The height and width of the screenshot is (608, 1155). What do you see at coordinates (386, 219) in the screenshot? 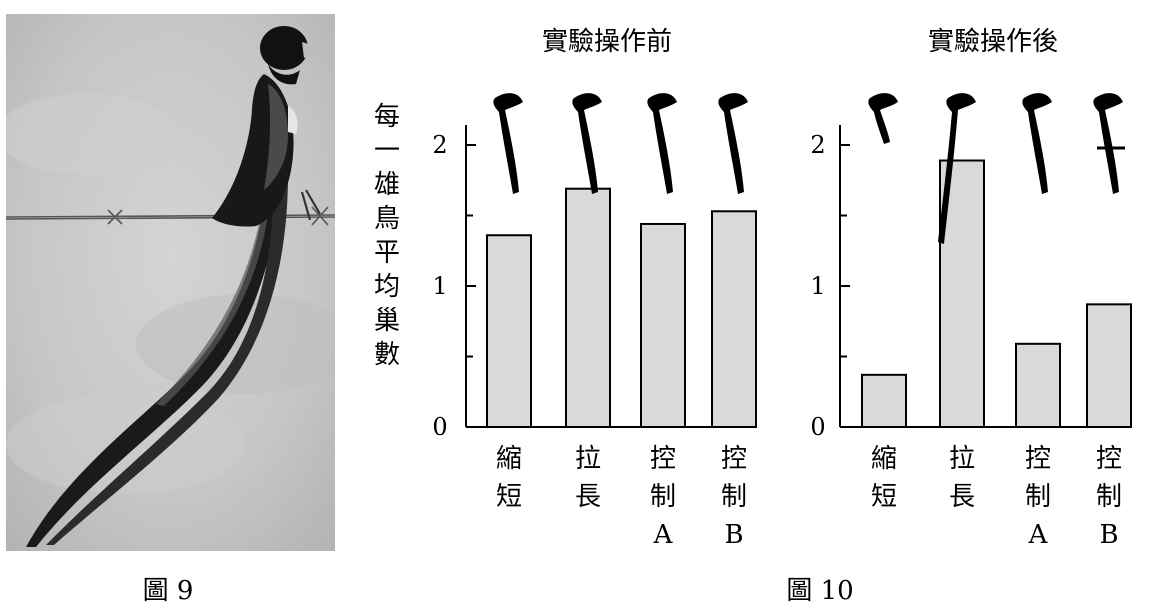
I see `y-axis-label-char: 鳥` at bounding box center [386, 219].